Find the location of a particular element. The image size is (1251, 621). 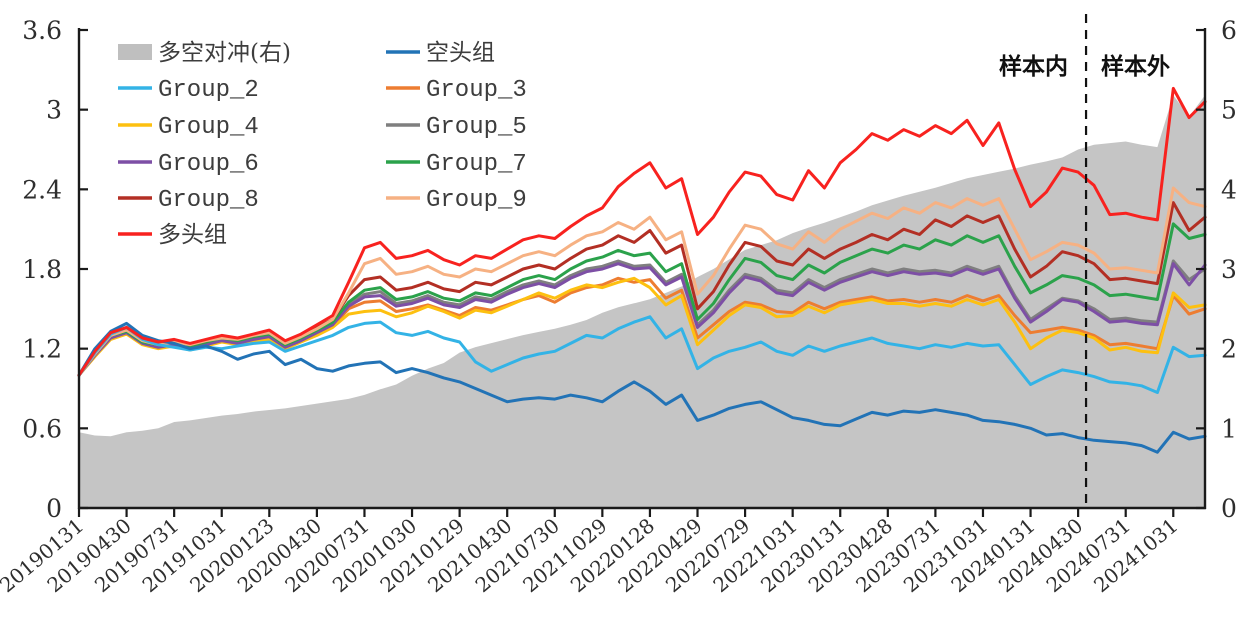

left-tick-label: 3.6 is located at coordinates (42, 30).